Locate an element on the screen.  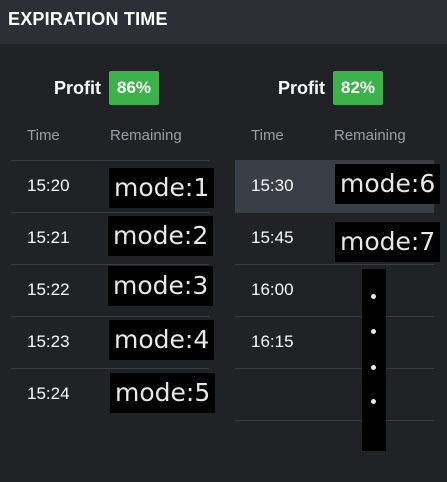
expiration-time: 15:45 is located at coordinates (272, 237).